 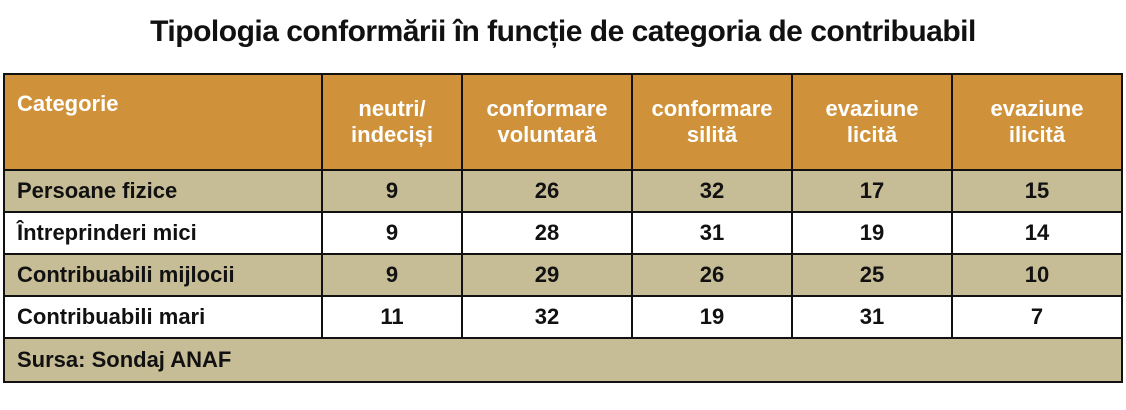 I want to click on table-cell: 14, so click(x=1037, y=233).